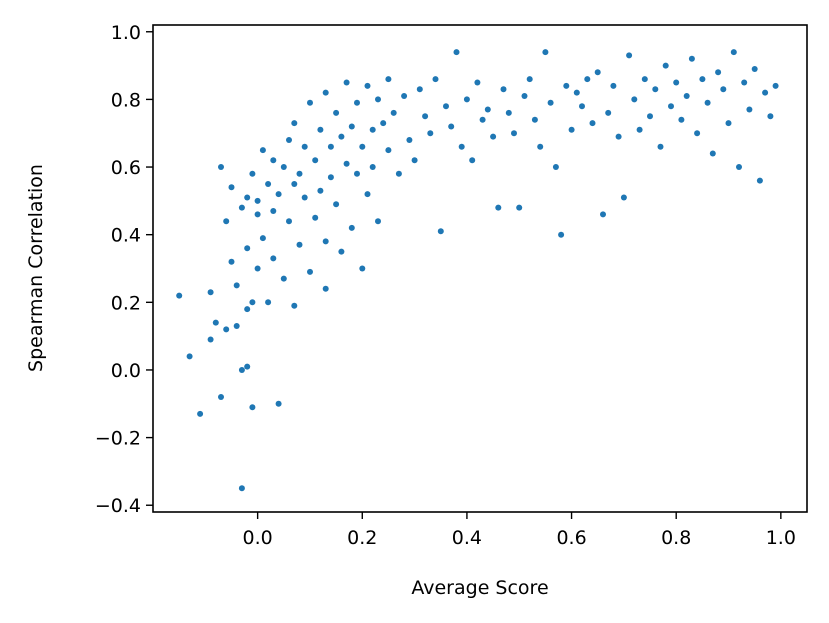 The width and height of the screenshot is (829, 623). What do you see at coordinates (126, 33) in the screenshot?
I see `y-tick-label: 1.0` at bounding box center [126, 33].